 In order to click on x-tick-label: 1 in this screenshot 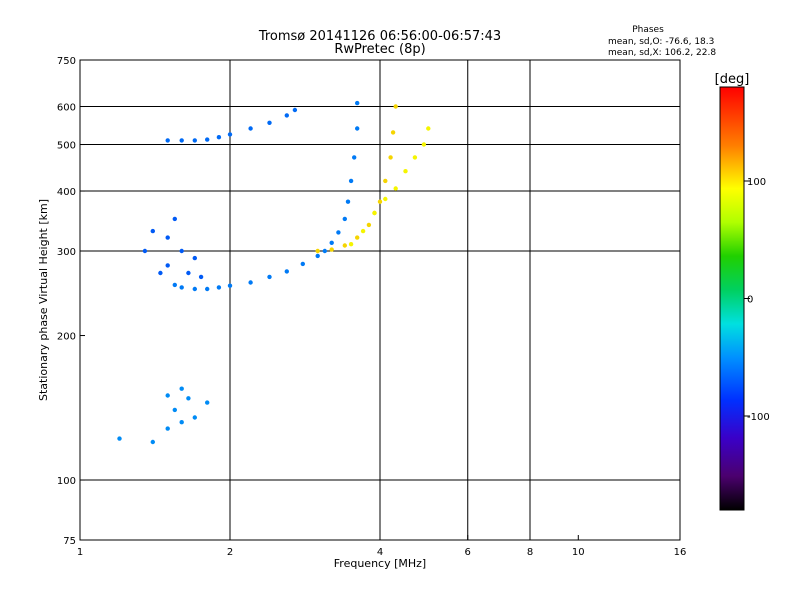, I will do `click(80, 552)`.